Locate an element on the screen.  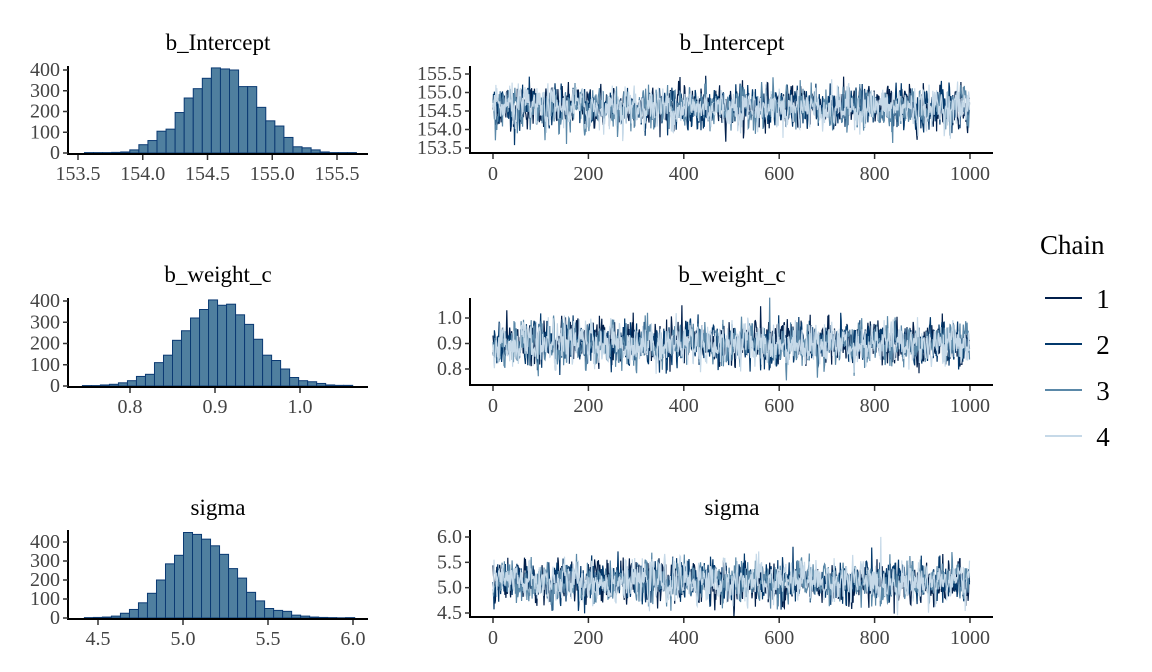
histogram-x-tick-label: 0.9 is located at coordinates (215, 407).